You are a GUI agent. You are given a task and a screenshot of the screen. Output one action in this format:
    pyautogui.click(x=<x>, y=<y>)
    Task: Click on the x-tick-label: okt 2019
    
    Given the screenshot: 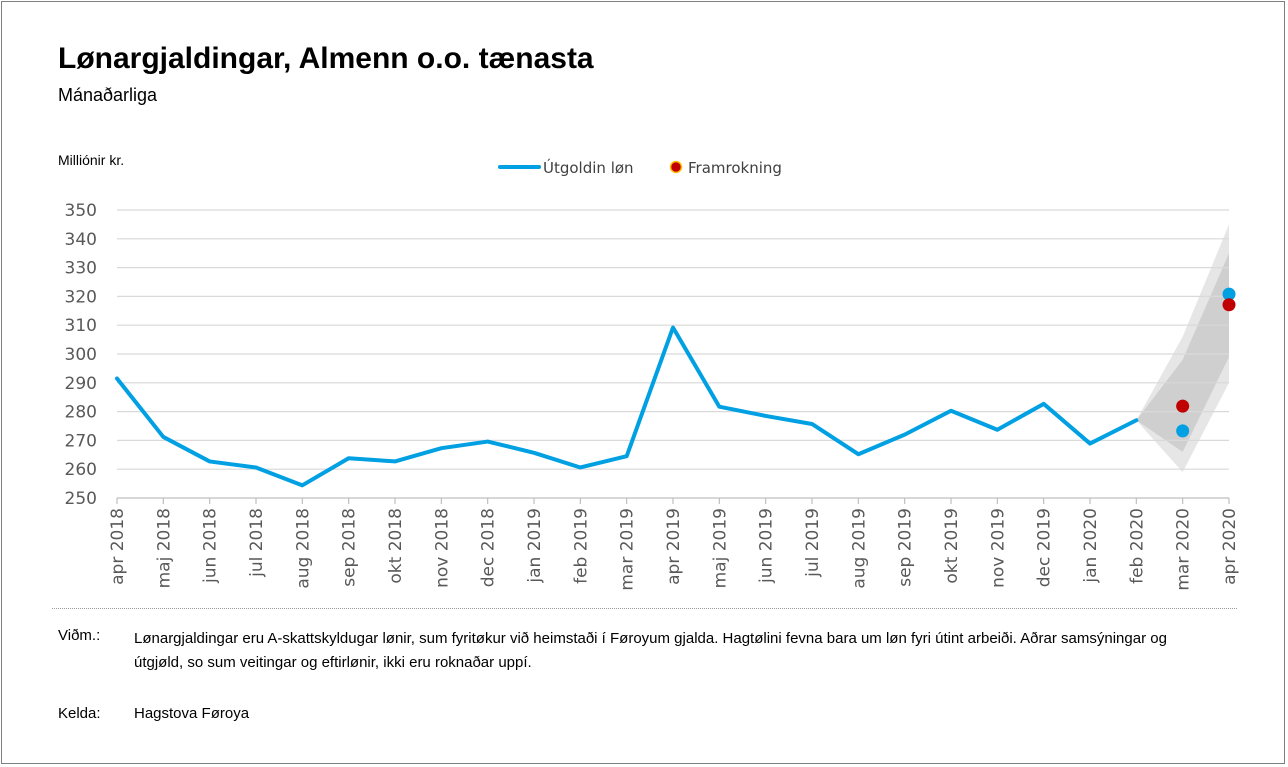 What is the action you would take?
    pyautogui.click(x=952, y=546)
    